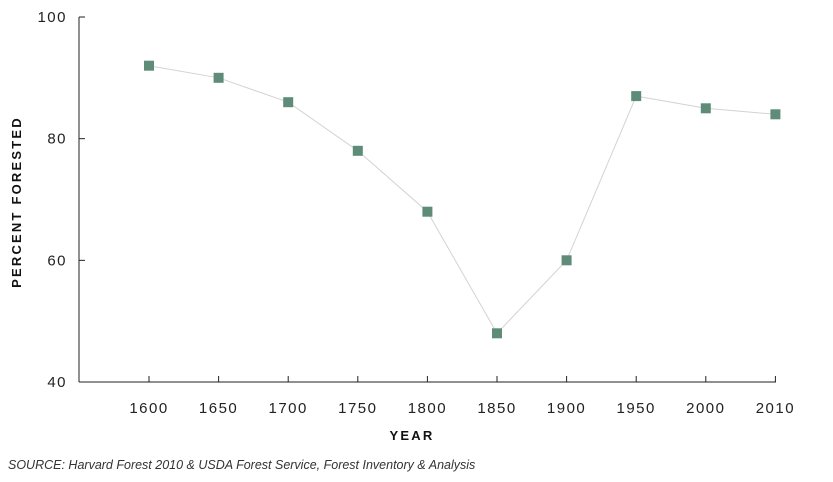 The height and width of the screenshot is (482, 833). What do you see at coordinates (61, 200) in the screenshot?
I see `y-ticks: 40 60 80 100` at bounding box center [61, 200].